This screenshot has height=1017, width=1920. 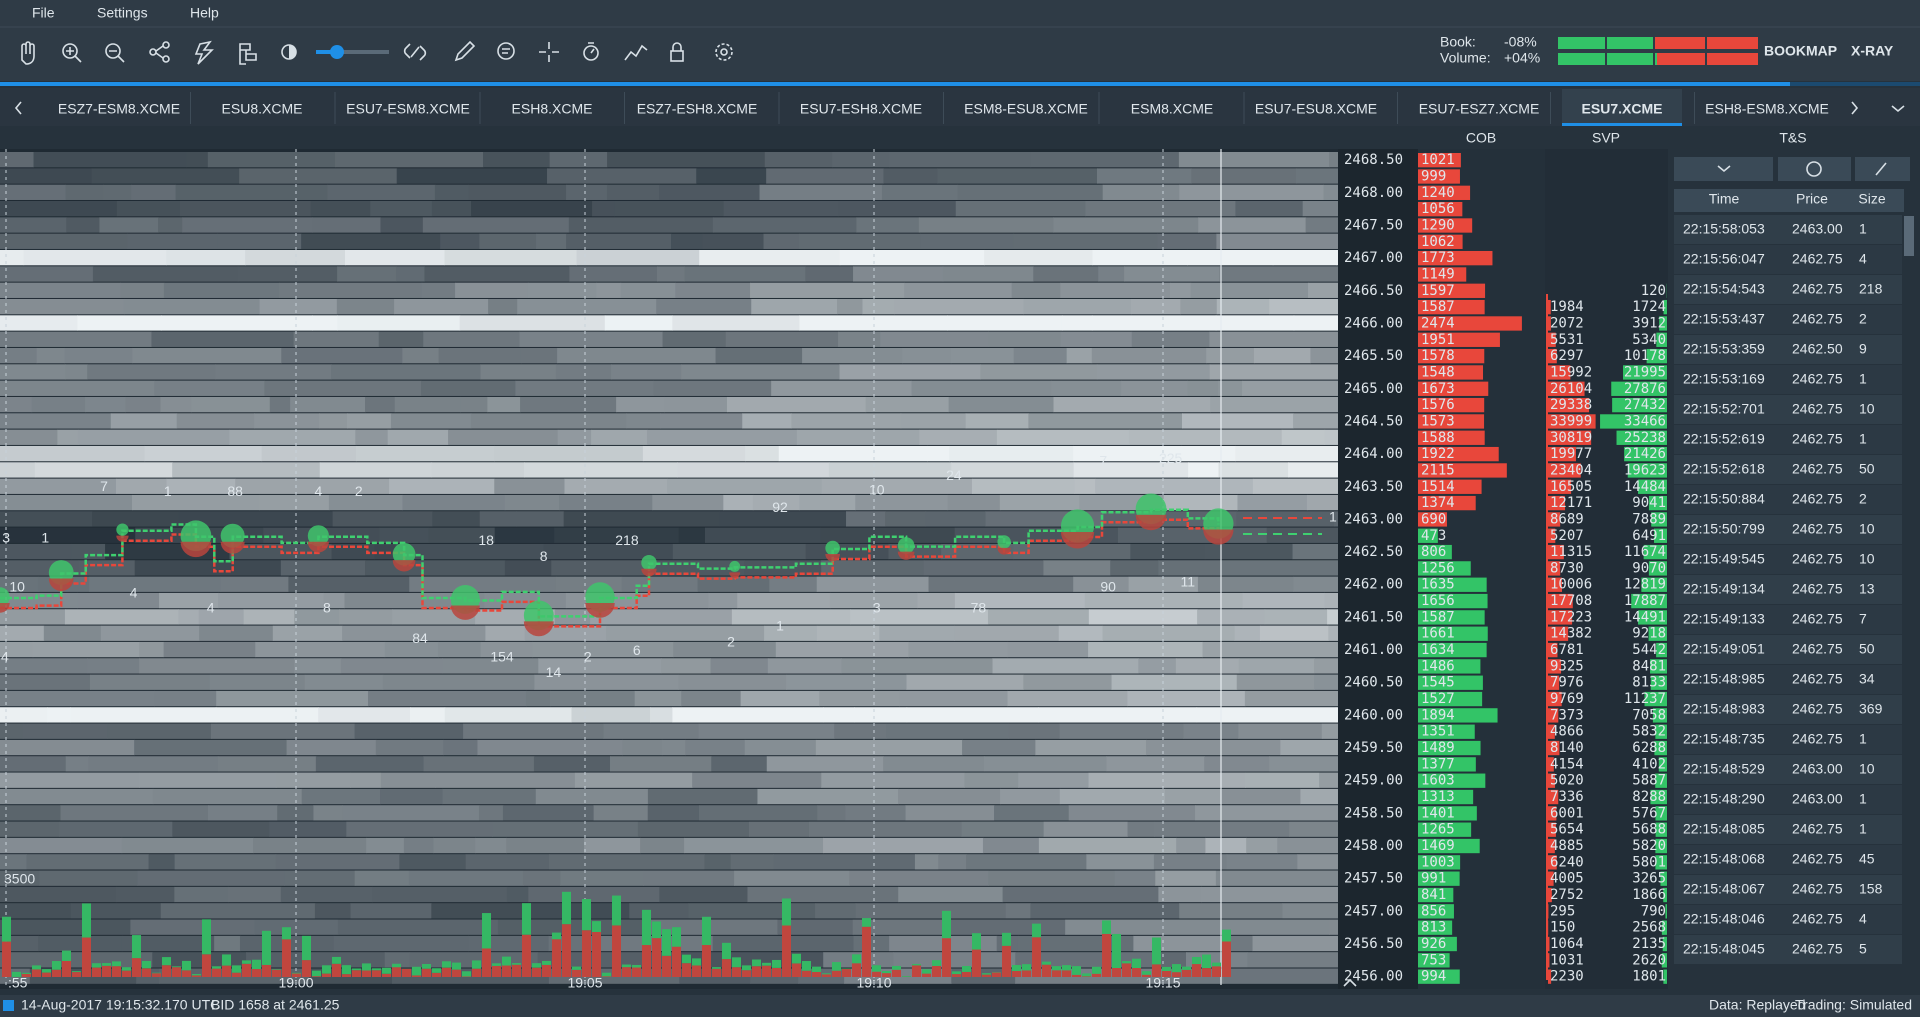 I want to click on tab: ESU8.XCME, so click(x=262, y=109).